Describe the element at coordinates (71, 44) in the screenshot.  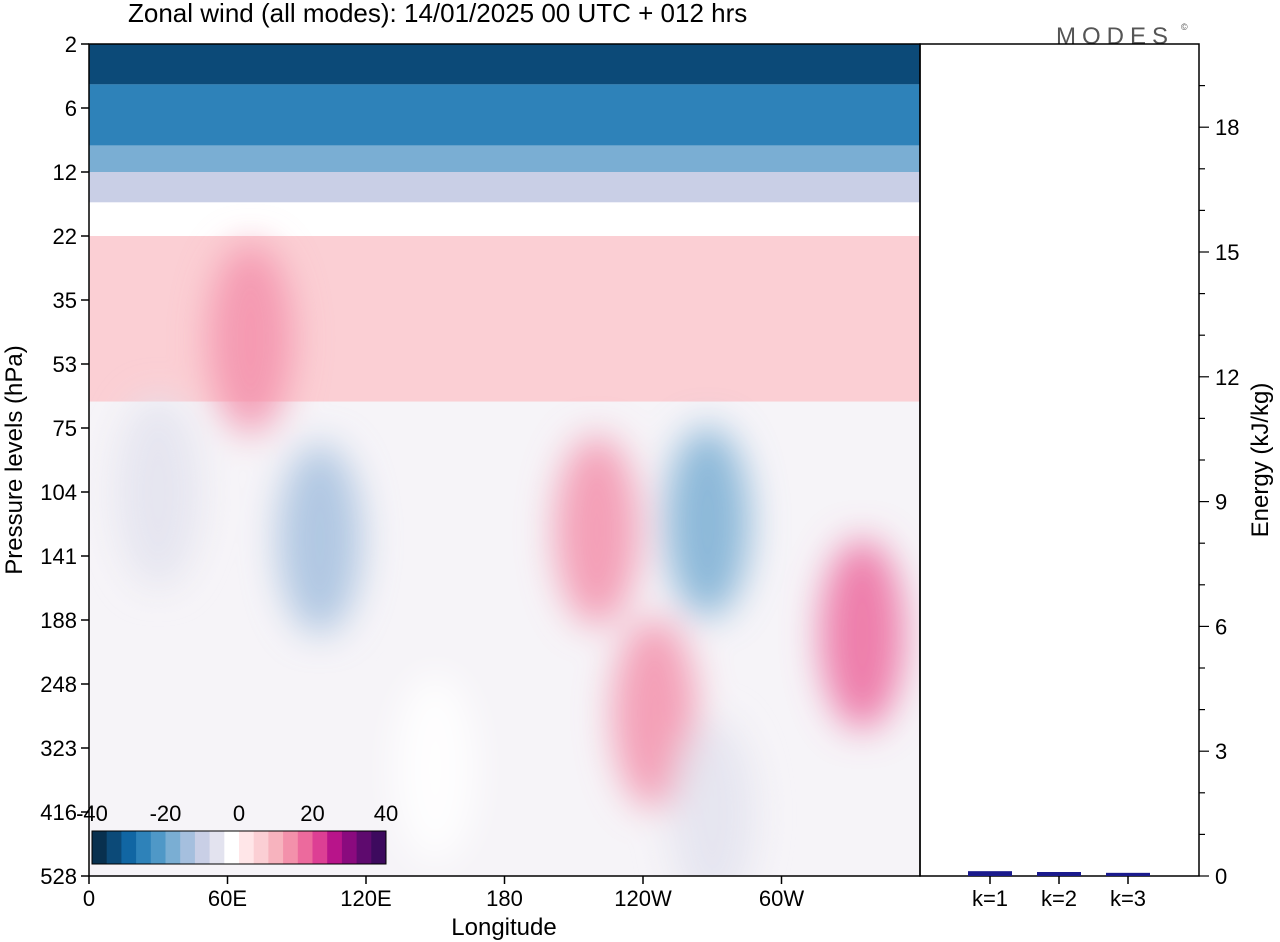
I see `pressure-tick-label: 2` at that location.